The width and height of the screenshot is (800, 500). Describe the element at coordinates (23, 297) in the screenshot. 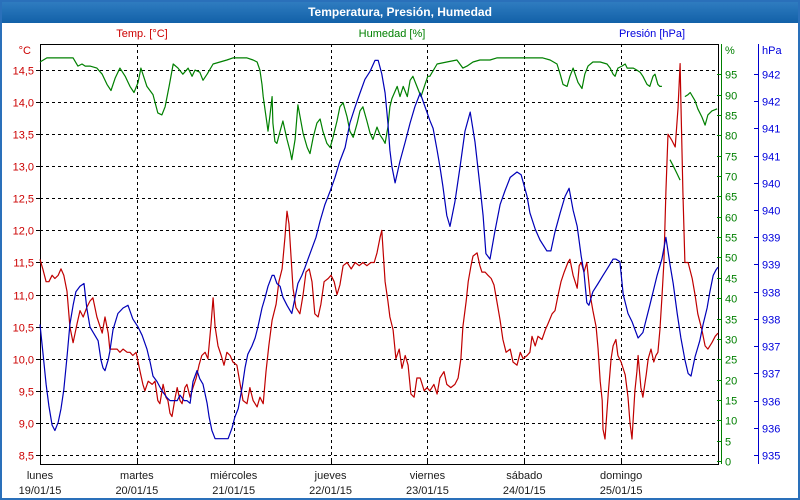

I see `temp-tick-label: 11,0` at that location.